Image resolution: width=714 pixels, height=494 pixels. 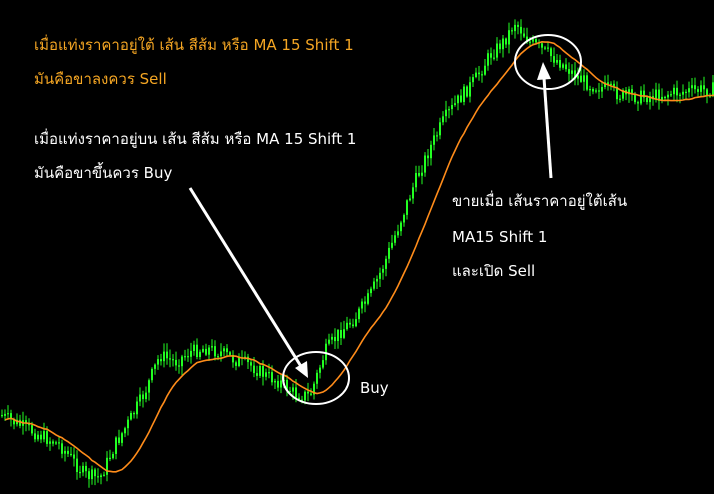 What do you see at coordinates (100, 79) in the screenshot?
I see `sell-rule-line2: มันคือขาลงควร Sell` at bounding box center [100, 79].